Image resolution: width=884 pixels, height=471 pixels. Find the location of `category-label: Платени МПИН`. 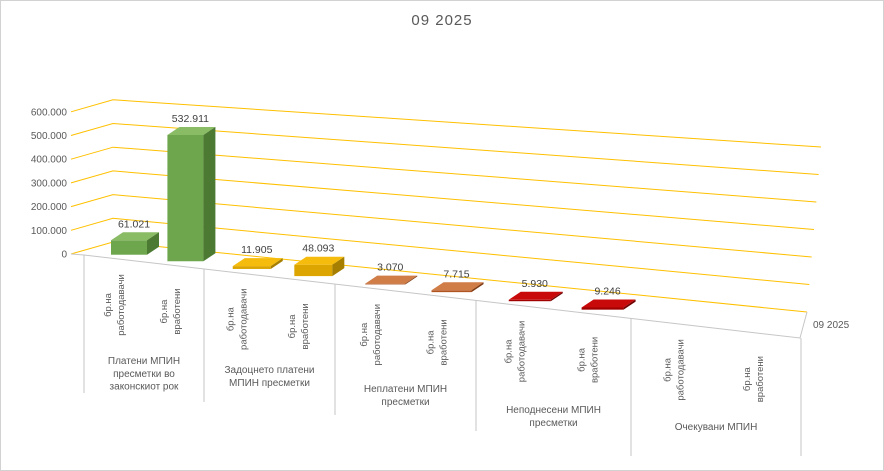

category-label: Платени МПИН is located at coordinates (144, 361).